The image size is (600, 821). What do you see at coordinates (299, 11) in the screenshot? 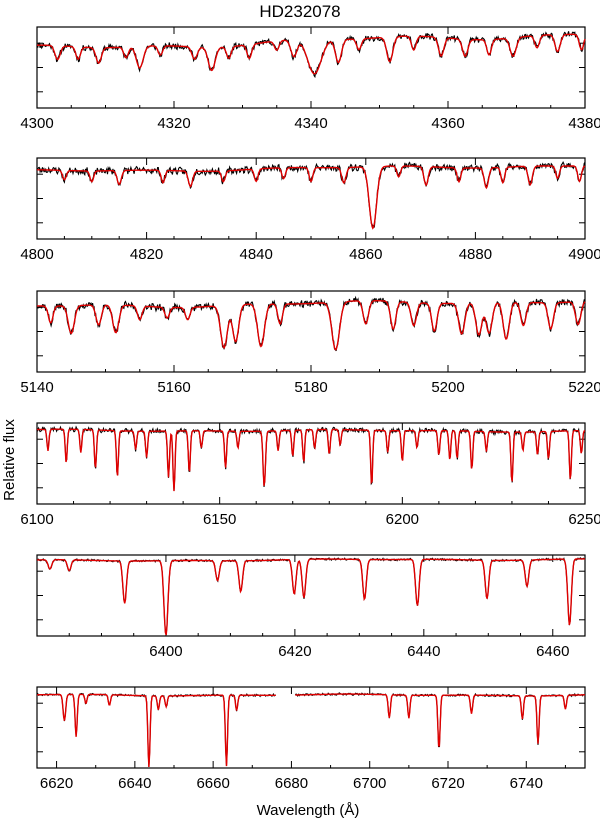
I see `chart-title: HD232078` at bounding box center [299, 11].